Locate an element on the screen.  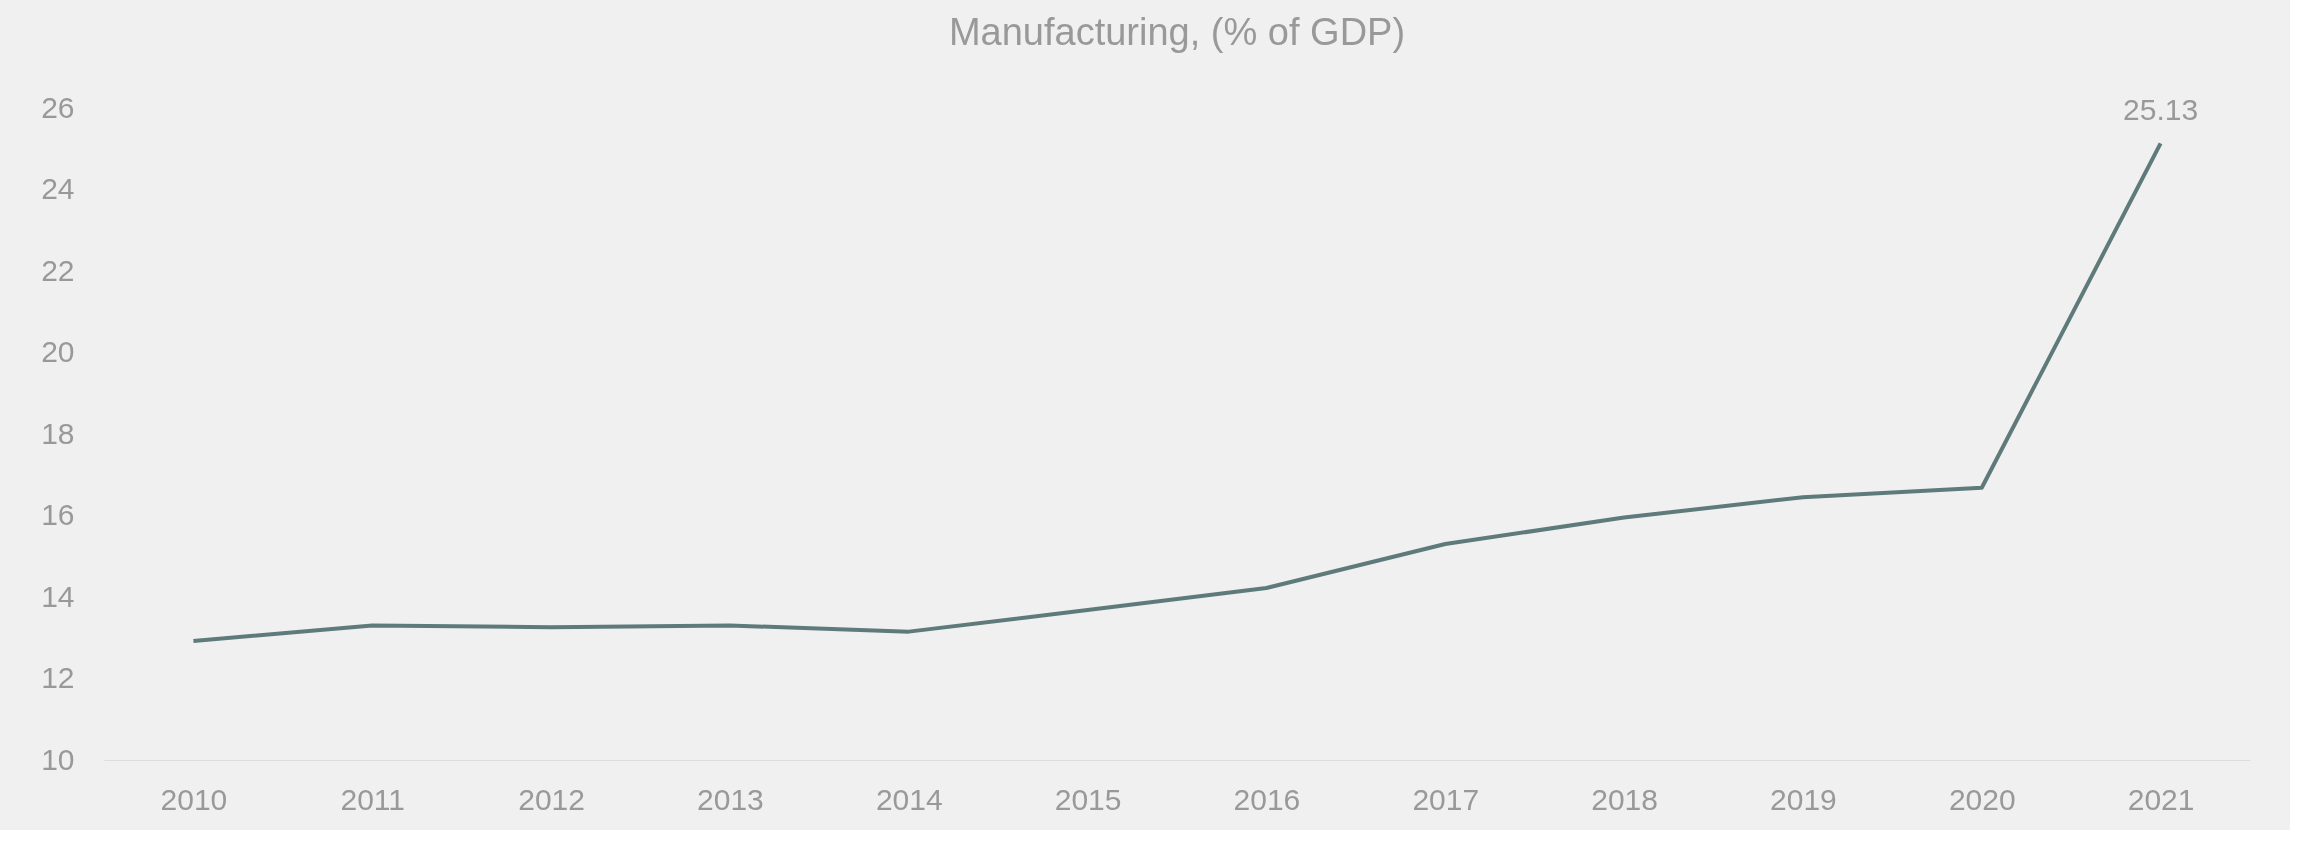
y-tick-label: 18 is located at coordinates (58, 433).